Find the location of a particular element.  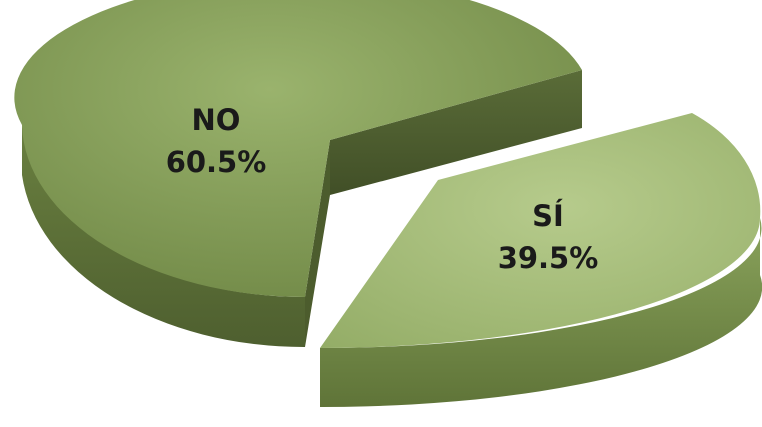

label-no-category: NO is located at coordinates (216, 120).